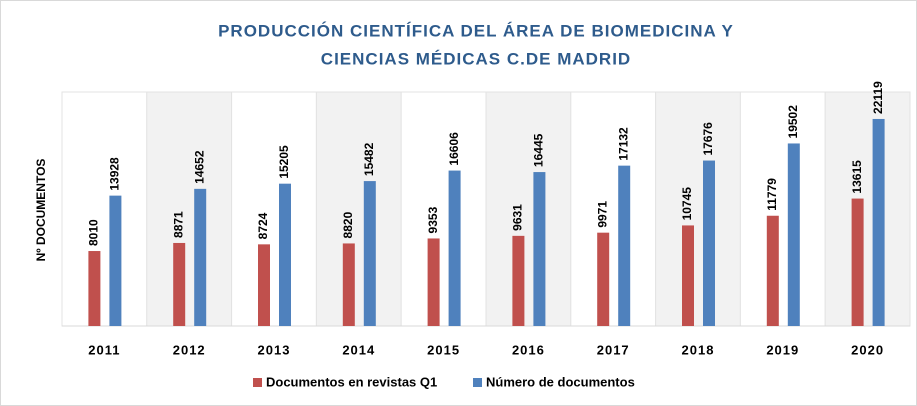  What do you see at coordinates (867, 349) in the screenshot?
I see `x-tick-label: 2020` at bounding box center [867, 349].